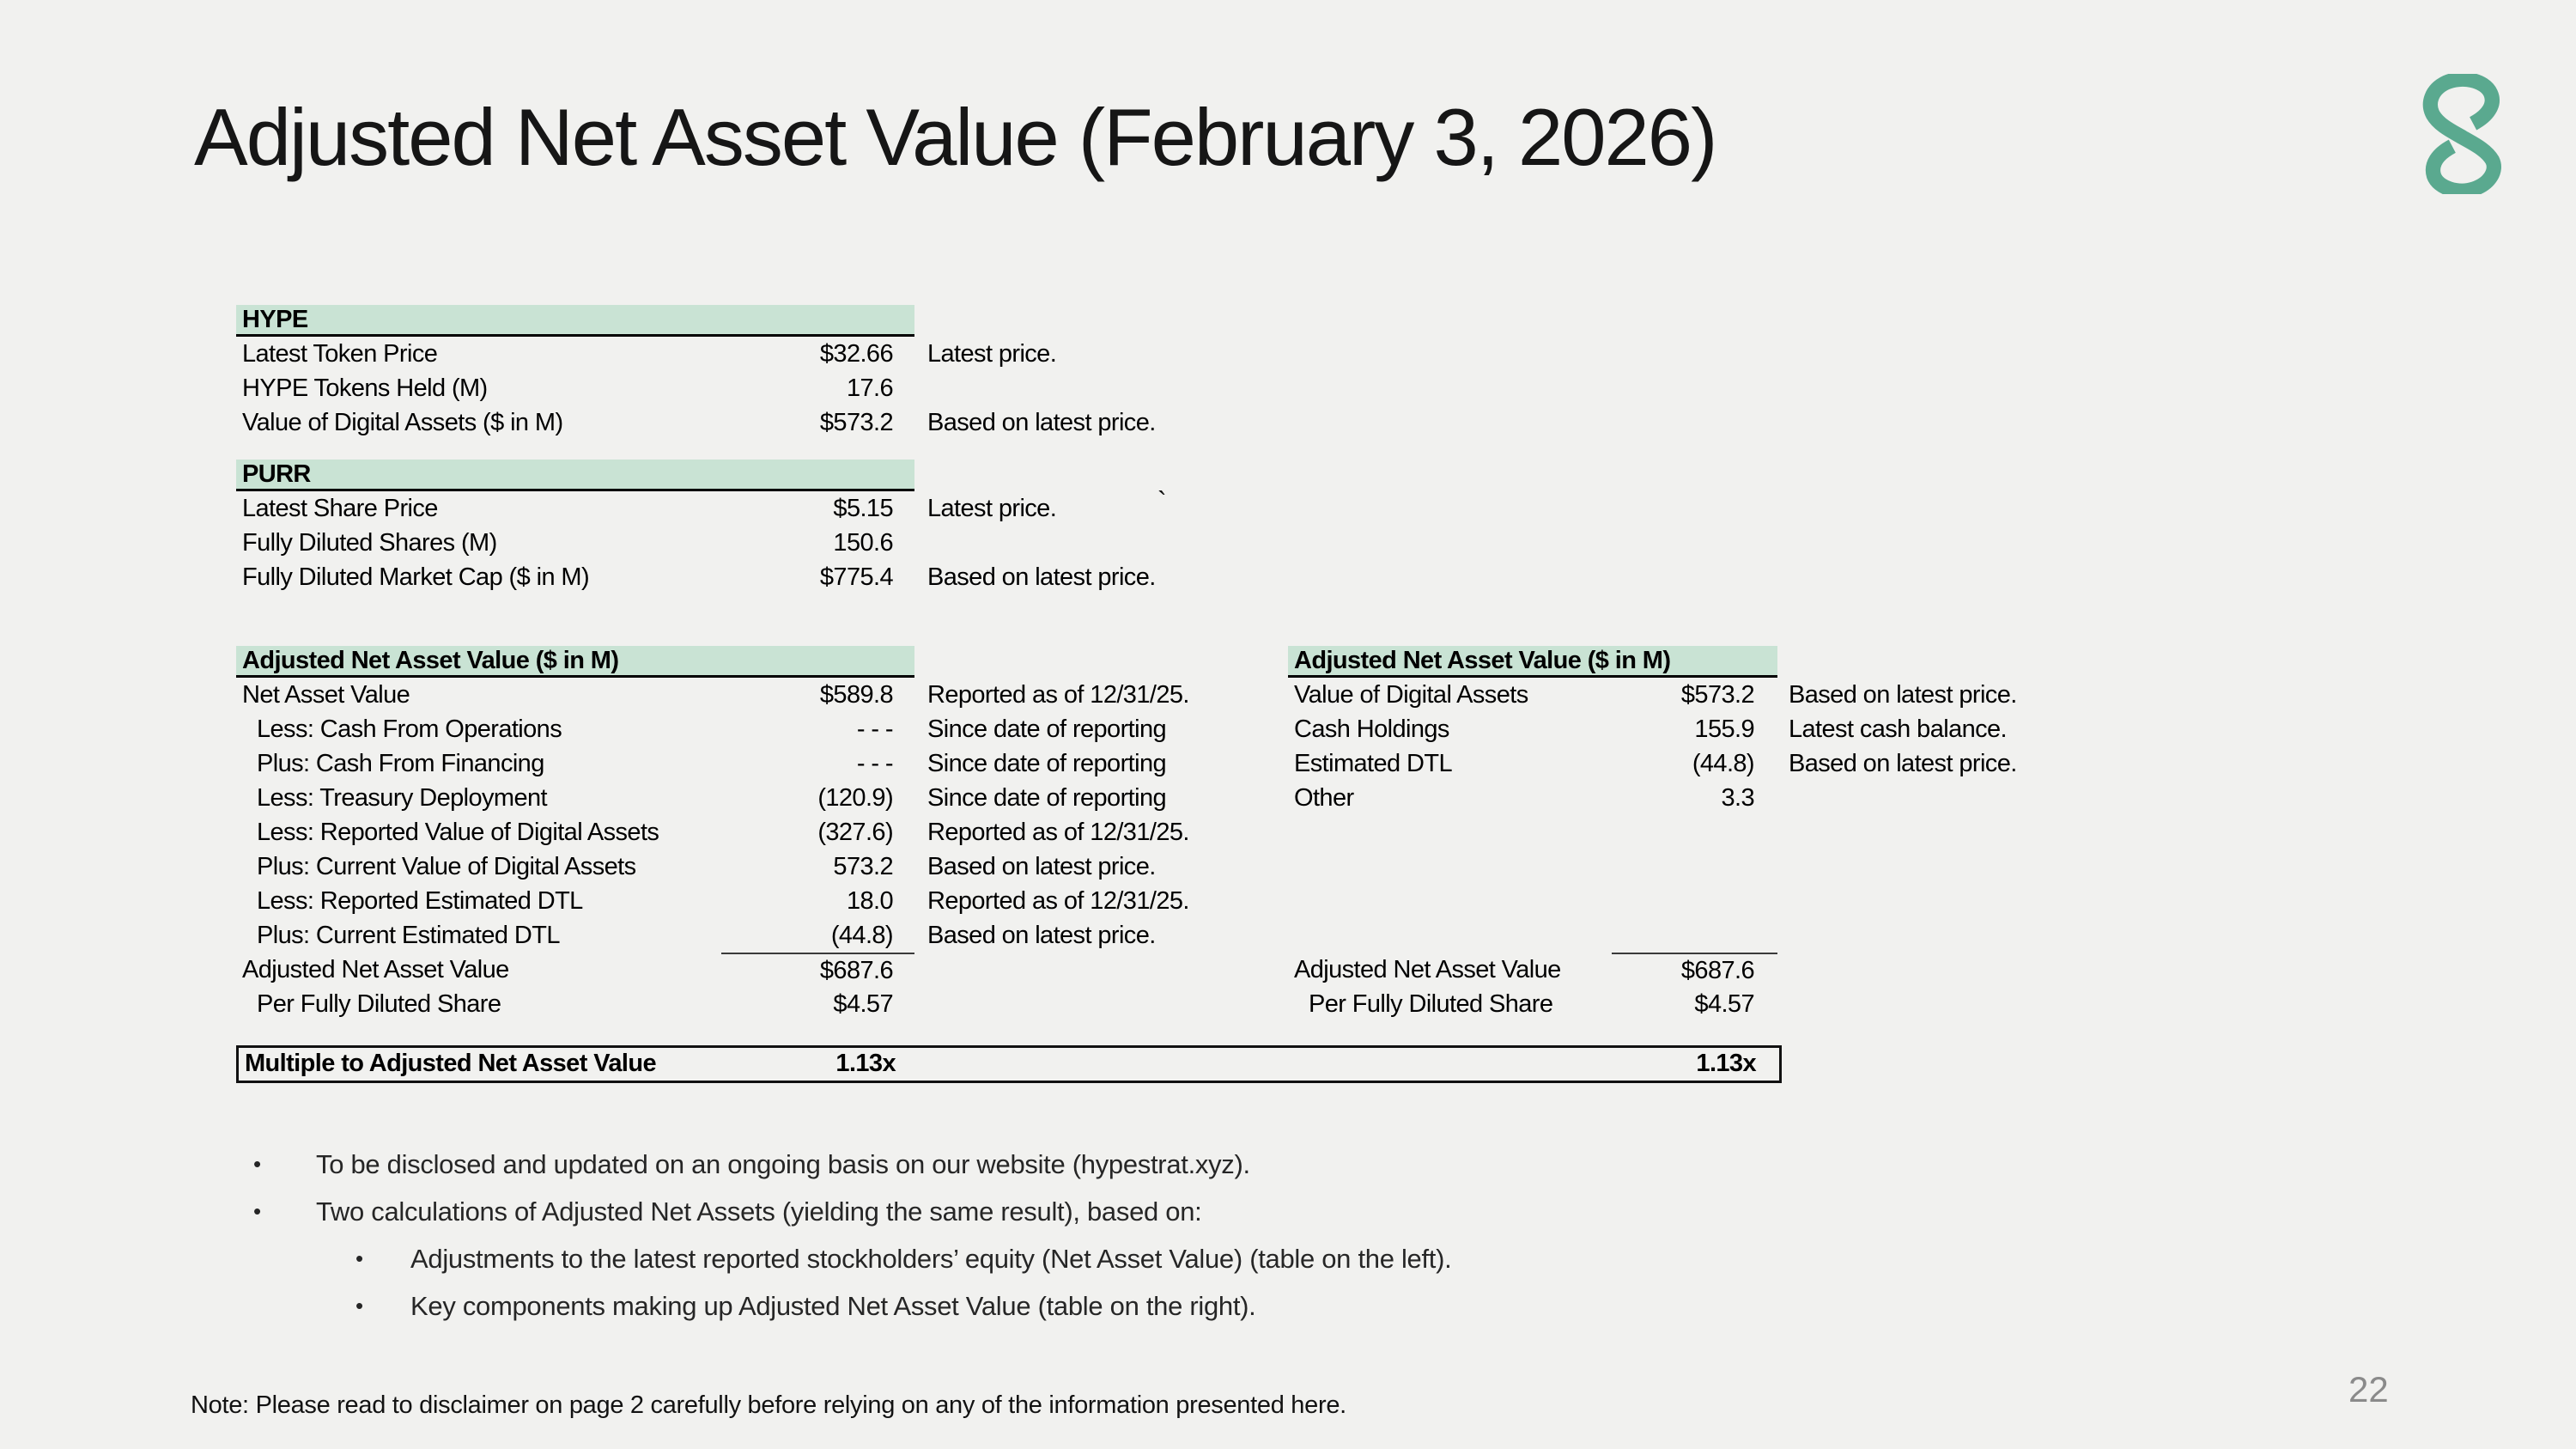 This screenshot has height=1449, width=2576. I want to click on multiple-label: Multiple to Adjusted Net Asset Value, so click(451, 1063).